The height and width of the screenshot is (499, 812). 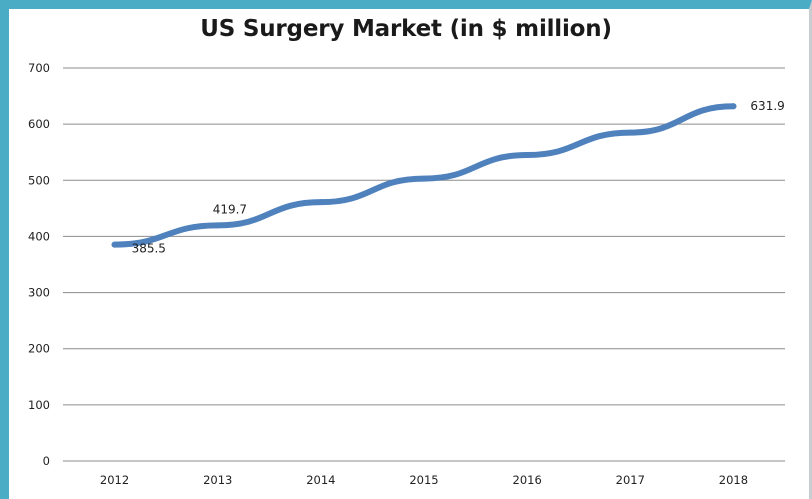 I want to click on data-label-2013: 419.7, so click(x=230, y=209).